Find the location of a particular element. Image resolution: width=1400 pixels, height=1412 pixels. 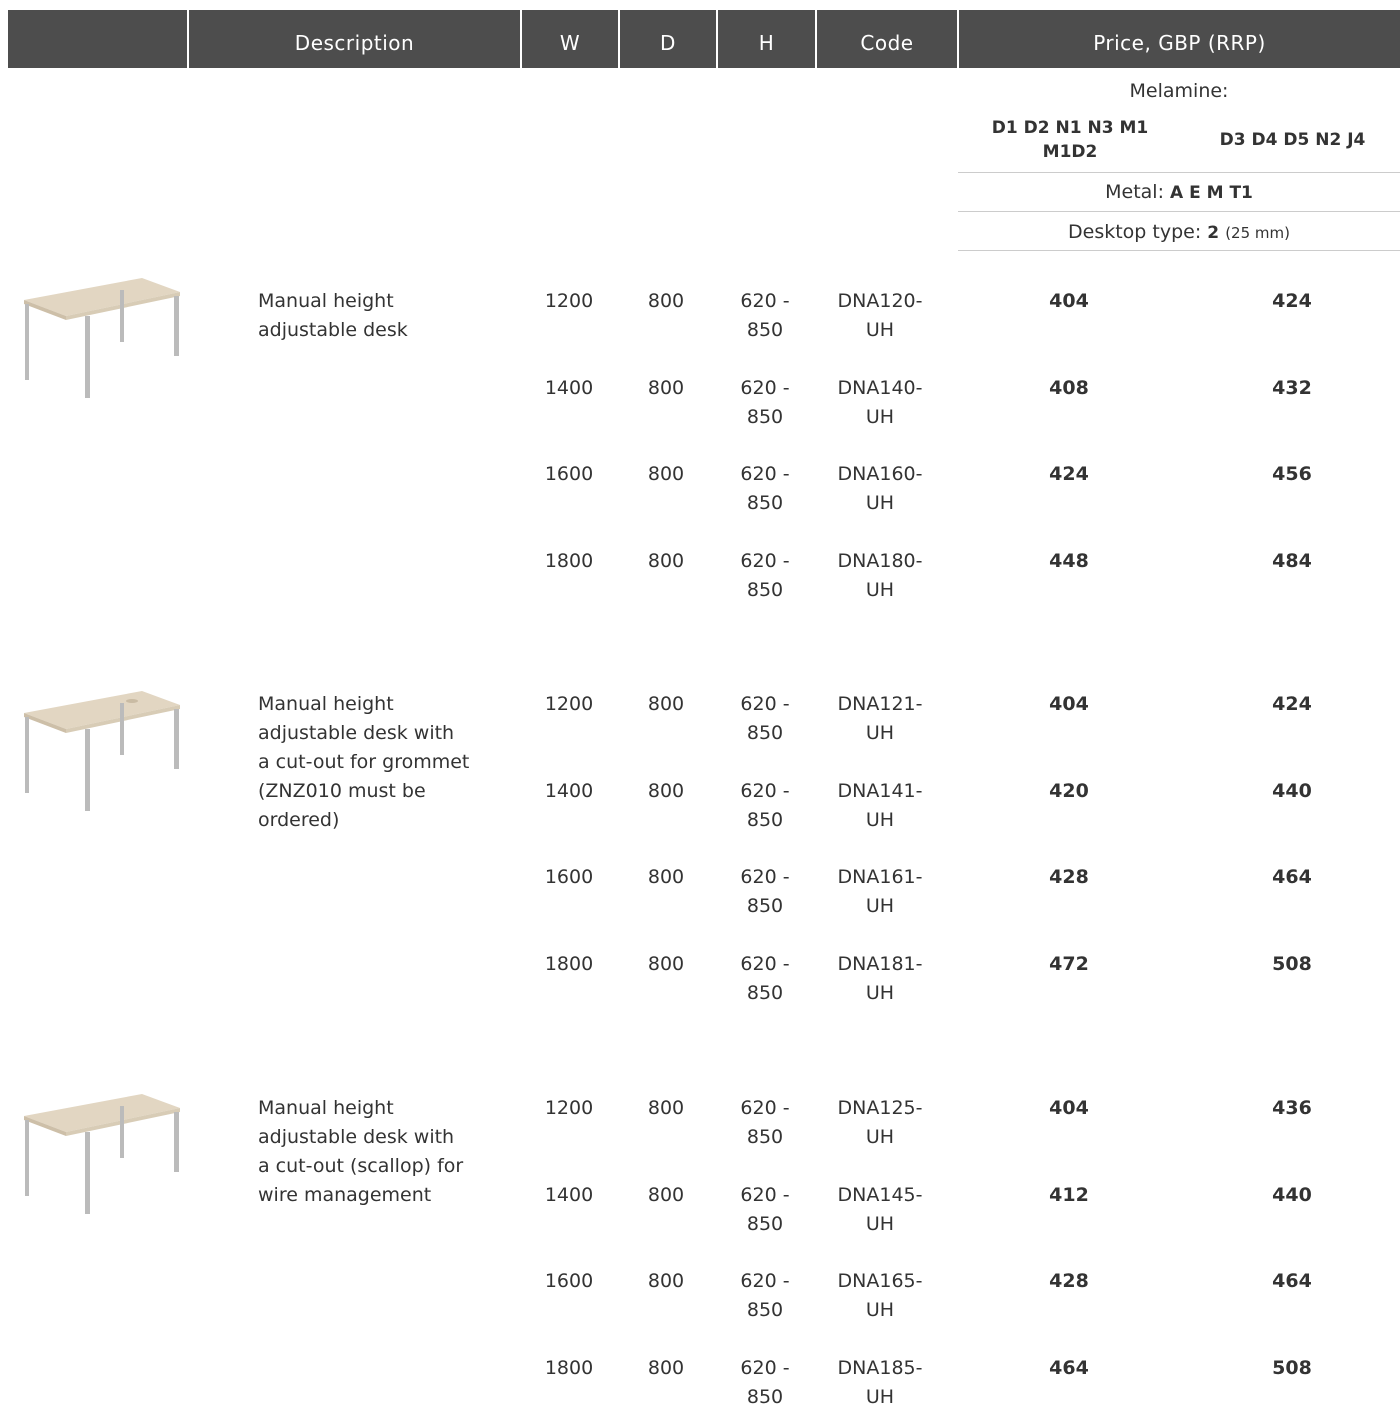

melamine-label: Melamine: is located at coordinates (1179, 91).